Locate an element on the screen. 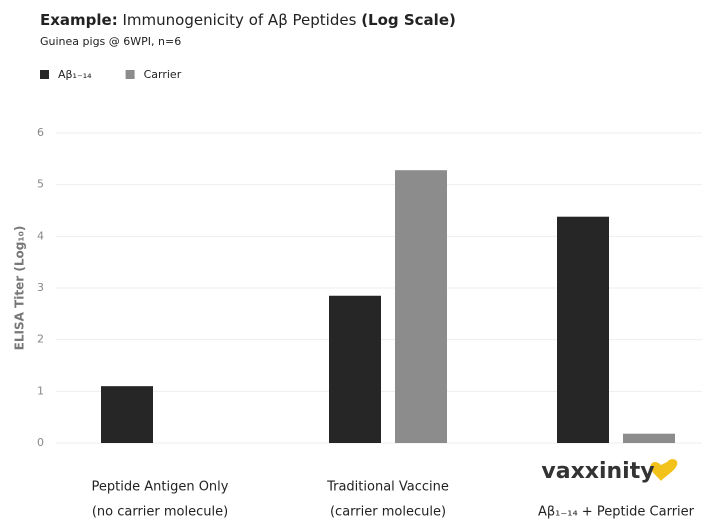  y-tick-label: 0 is located at coordinates (40, 442).